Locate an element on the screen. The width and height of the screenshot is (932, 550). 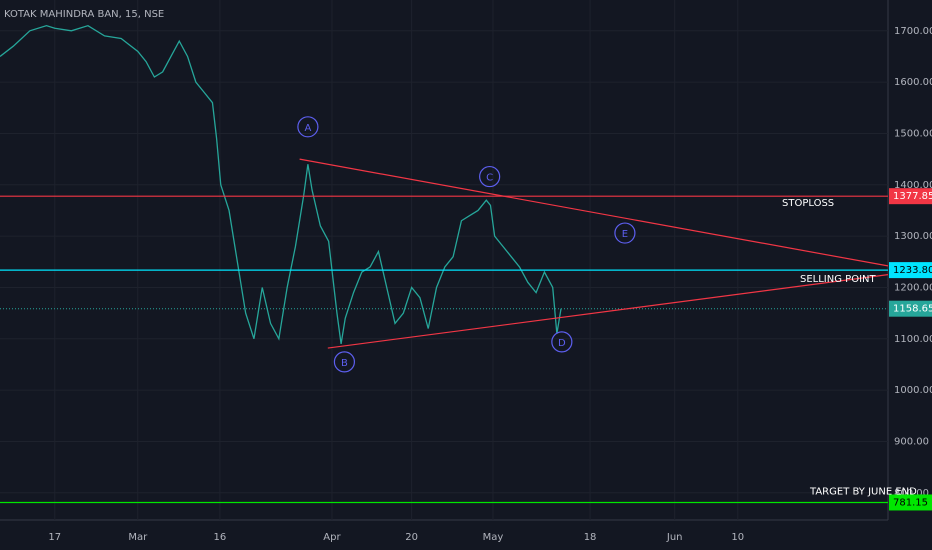
level-note: STOPLOSS is located at coordinates (808, 203).